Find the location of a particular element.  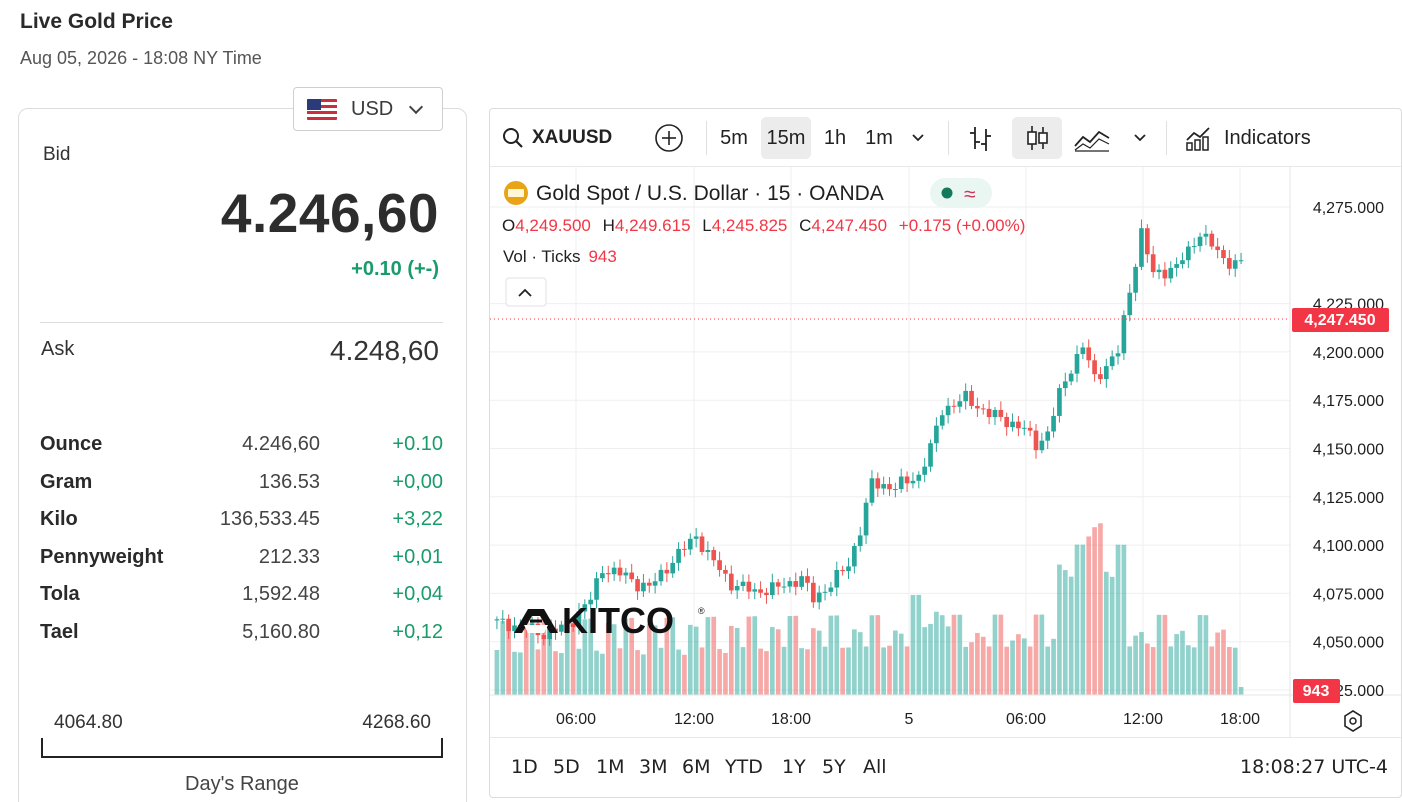

candles-style-button is located at coordinates (1037, 138).